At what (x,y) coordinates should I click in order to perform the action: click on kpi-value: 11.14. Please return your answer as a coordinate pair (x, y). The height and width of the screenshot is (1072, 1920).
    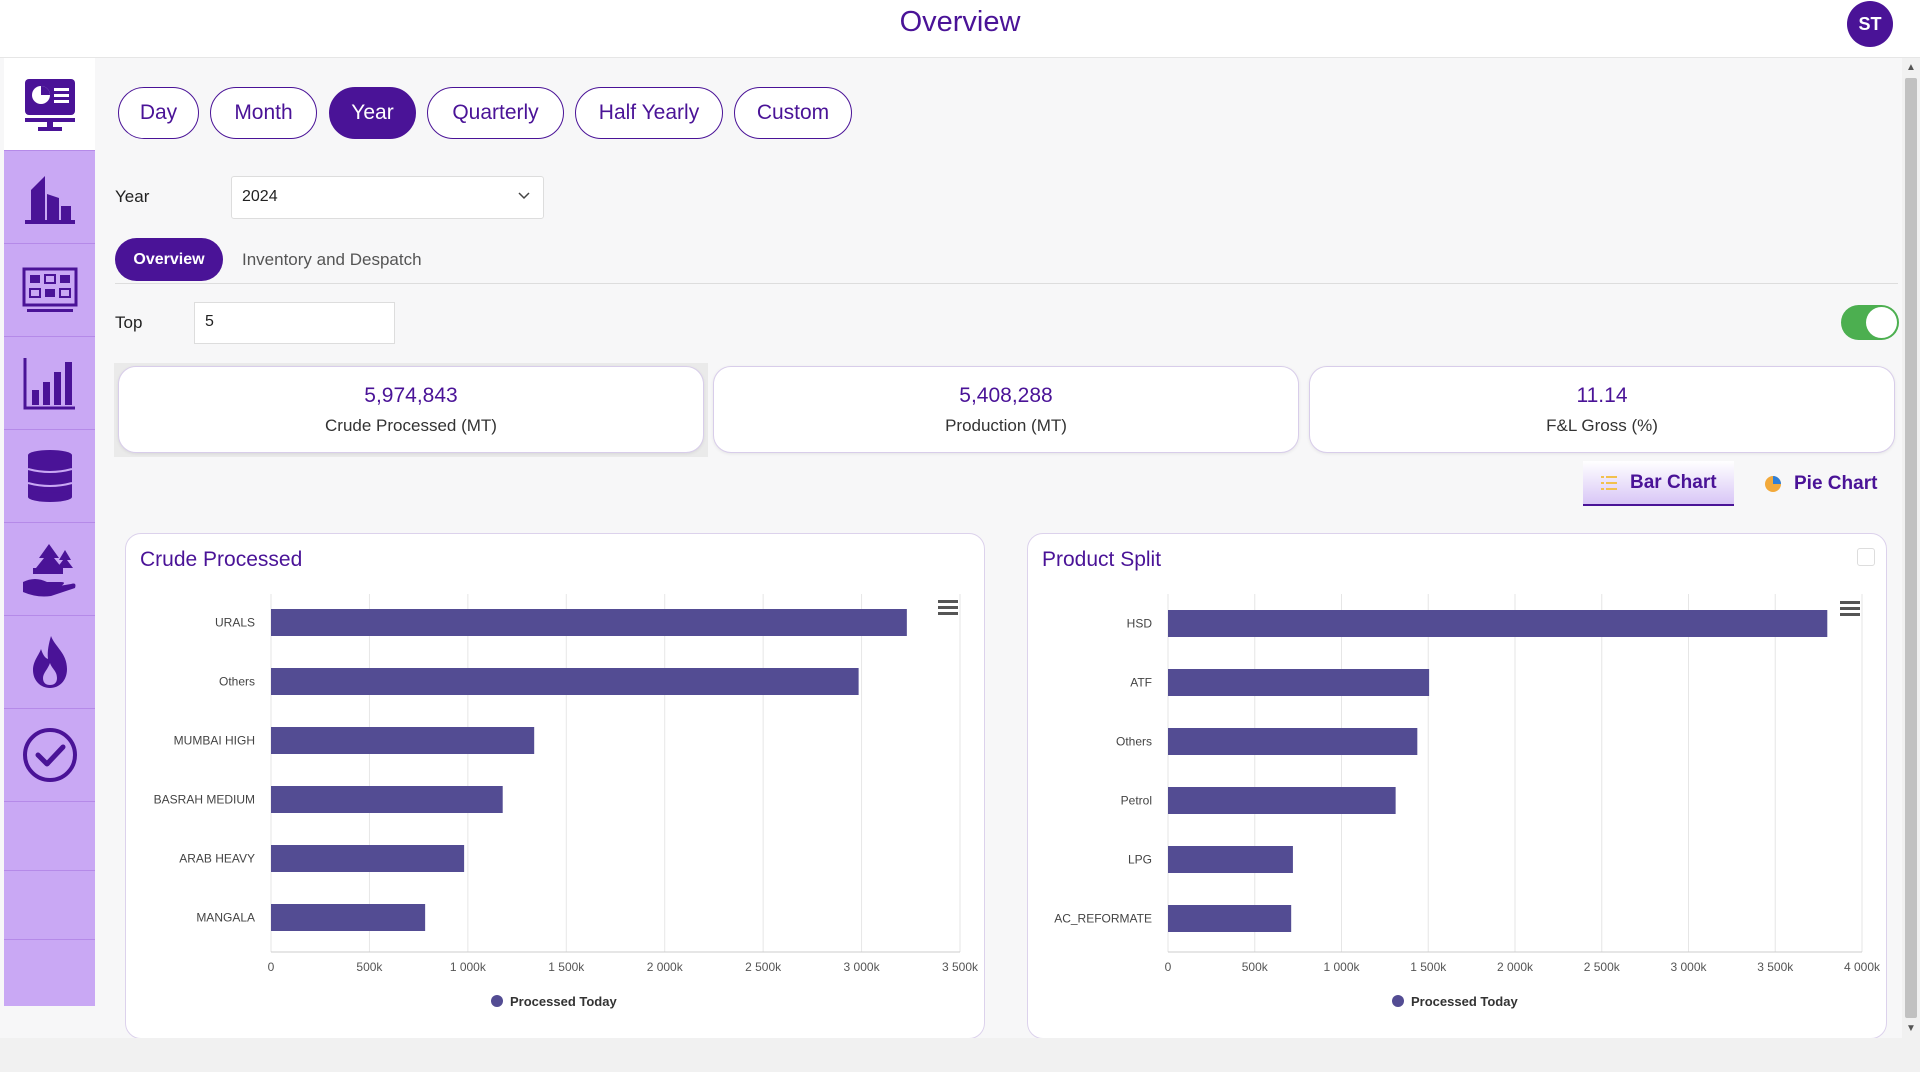
    Looking at the image, I should click on (1602, 395).